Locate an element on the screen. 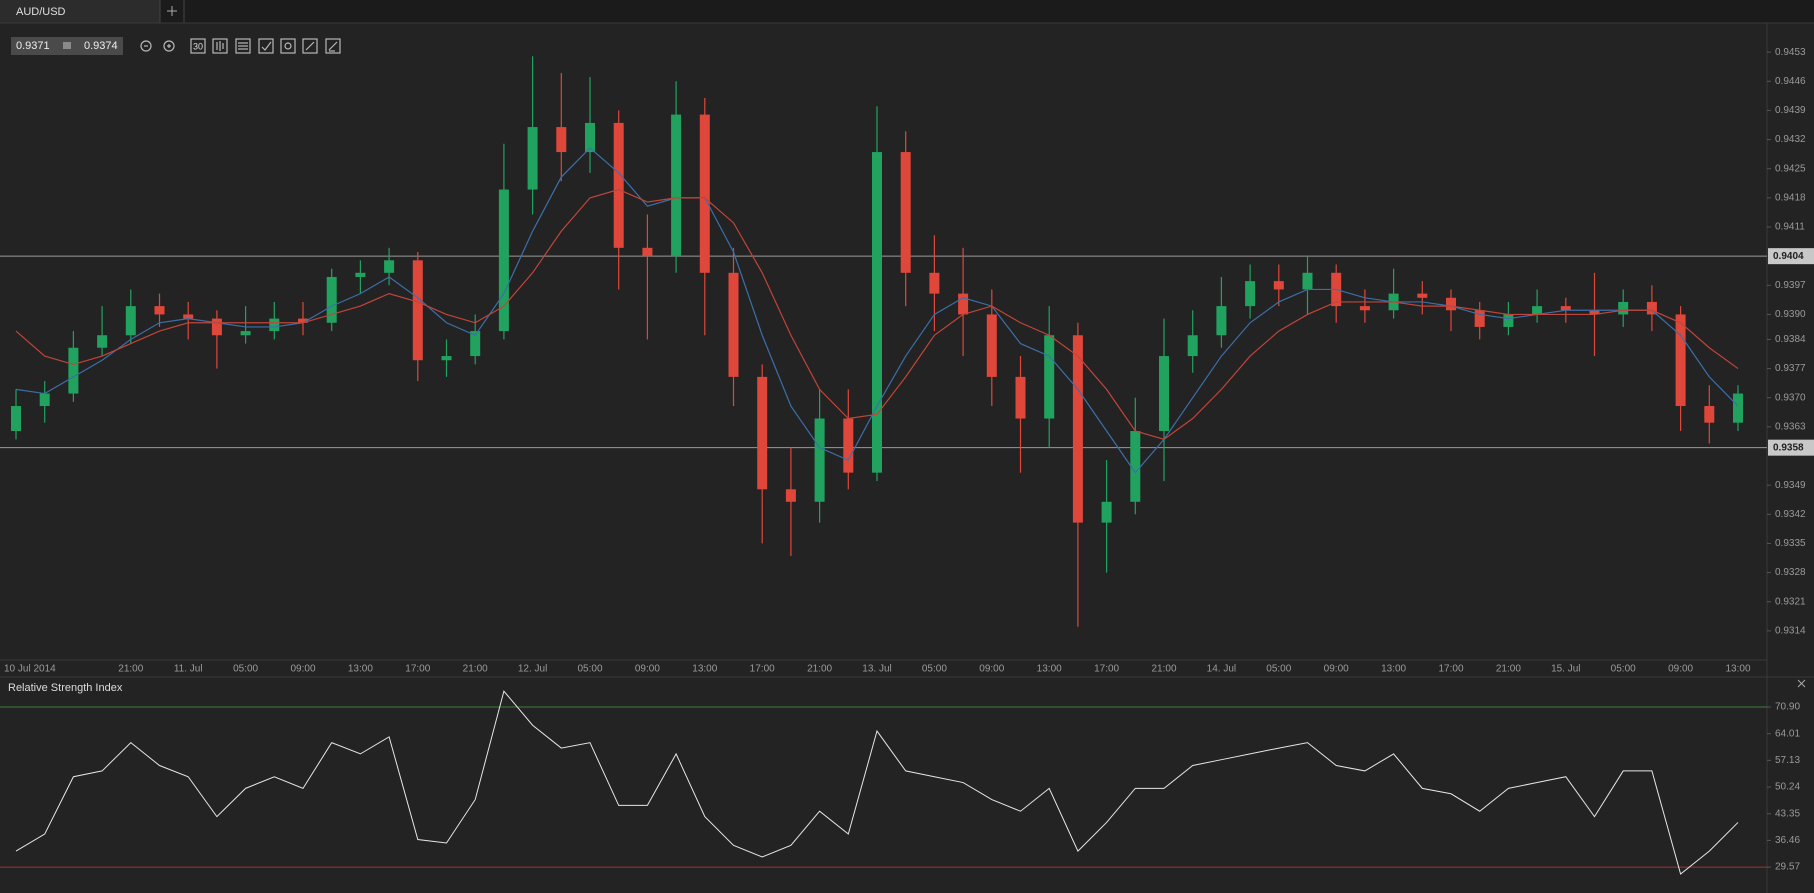 This screenshot has height=893, width=1814. y-tick-label: 0.9432 is located at coordinates (1790, 139).